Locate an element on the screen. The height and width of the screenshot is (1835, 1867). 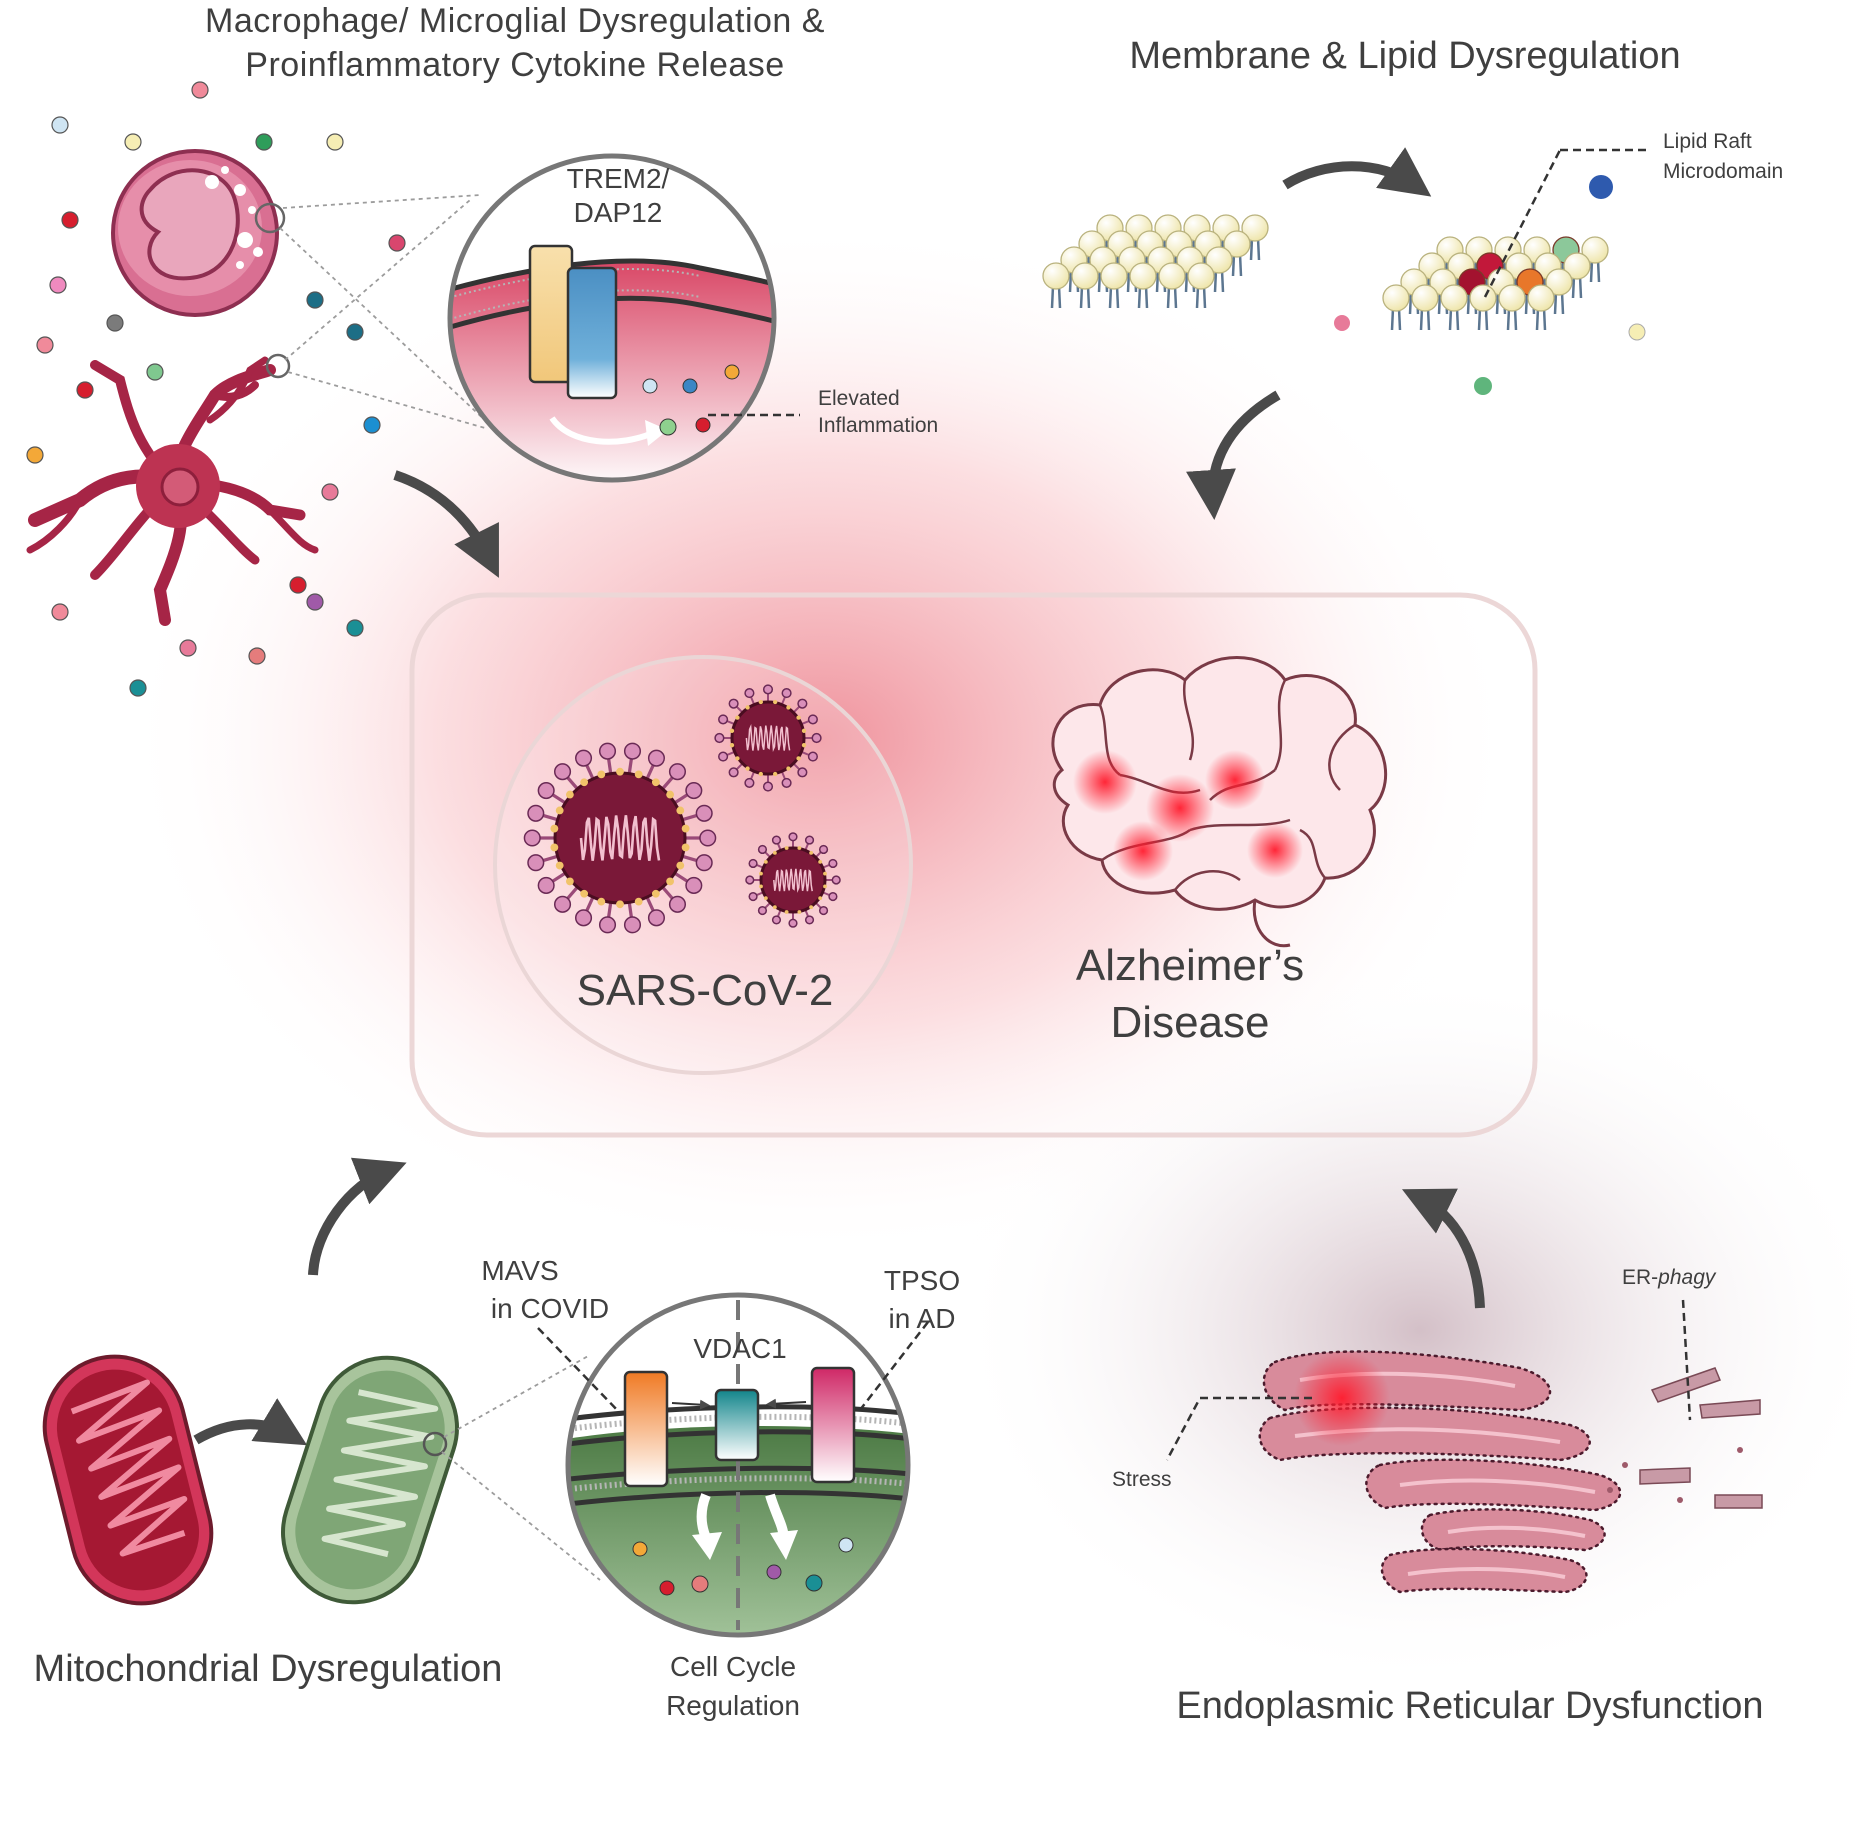
tpso-label-line1: TPSO is located at coordinates (922, 1280).